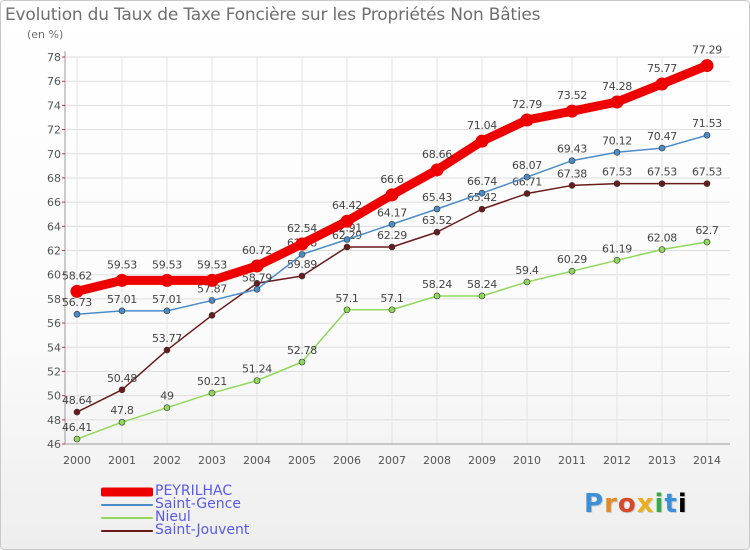 The width and height of the screenshot is (750, 550). I want to click on data-label-peyrilhac: 73.52, so click(572, 95).